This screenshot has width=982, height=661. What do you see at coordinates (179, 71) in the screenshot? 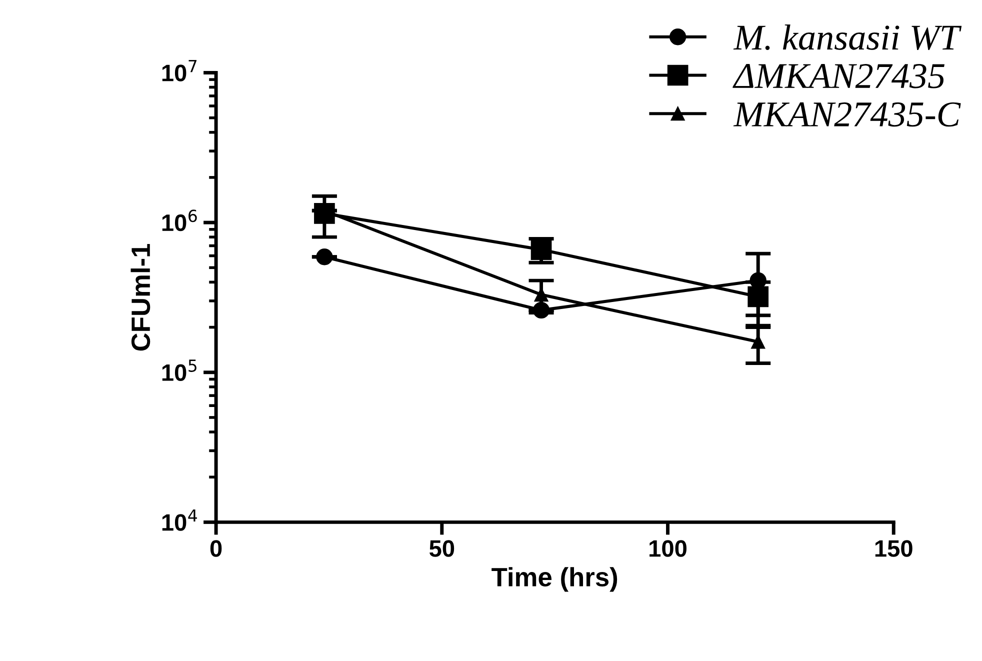
I see `y-tick-label: 10$^{7}$` at bounding box center [179, 71].